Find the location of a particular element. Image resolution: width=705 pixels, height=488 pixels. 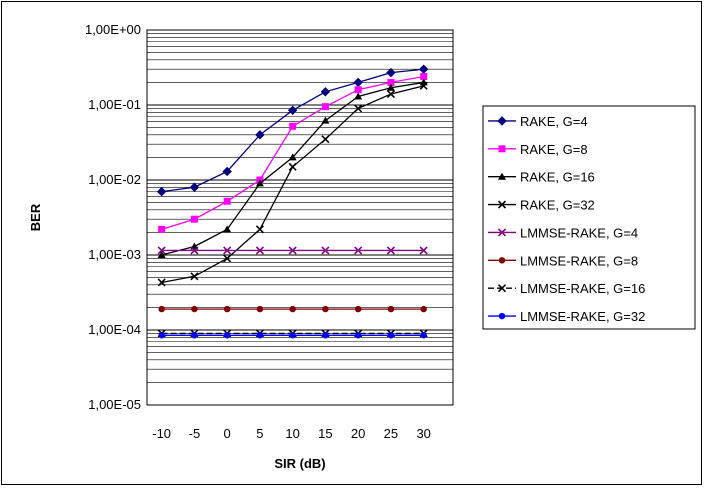

legend-entry: RAKE, G=8 is located at coordinates (538, 149).